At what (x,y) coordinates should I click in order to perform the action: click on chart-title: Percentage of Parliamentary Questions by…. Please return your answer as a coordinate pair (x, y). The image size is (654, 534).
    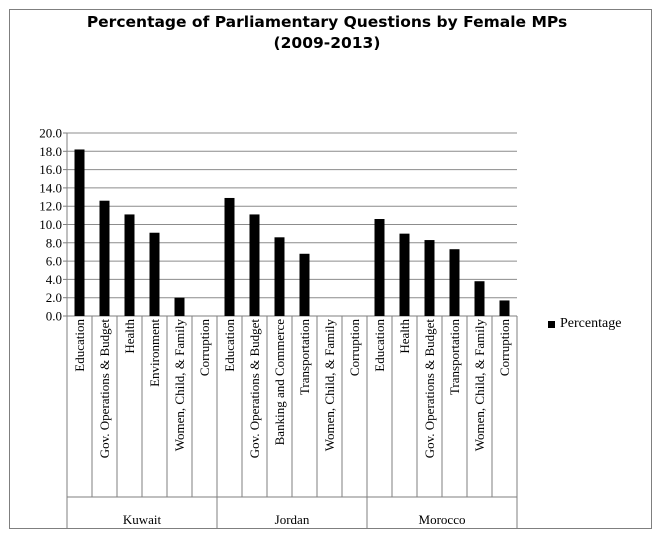
    Looking at the image, I should click on (327, 33).